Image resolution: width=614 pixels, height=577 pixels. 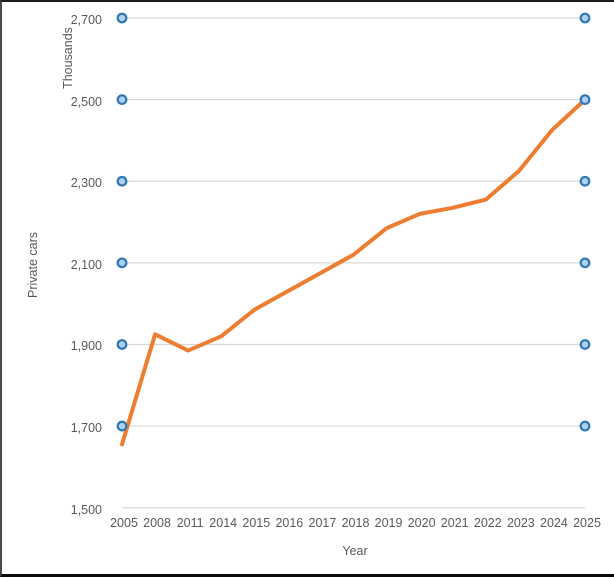 What do you see at coordinates (587, 523) in the screenshot?
I see `x-tick-label: 2025` at bounding box center [587, 523].